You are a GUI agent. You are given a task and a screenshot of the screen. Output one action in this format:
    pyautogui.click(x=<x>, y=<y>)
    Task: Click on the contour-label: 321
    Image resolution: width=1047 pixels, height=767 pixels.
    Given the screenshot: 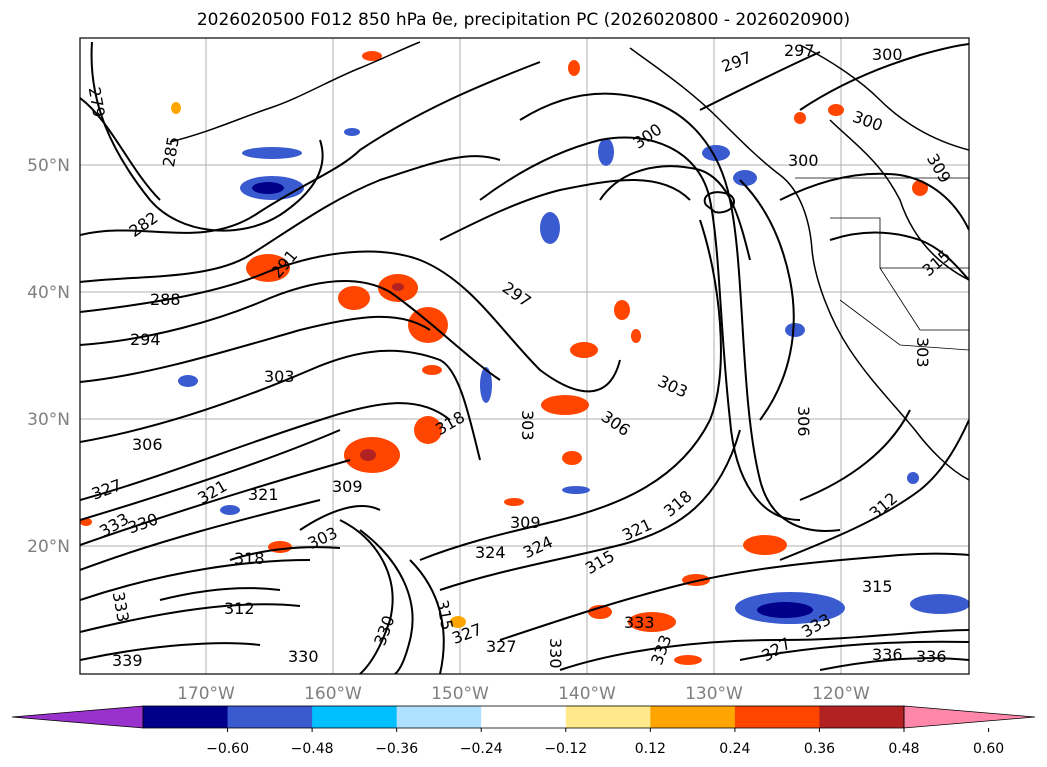 What is the action you would take?
    pyautogui.click(x=263, y=494)
    